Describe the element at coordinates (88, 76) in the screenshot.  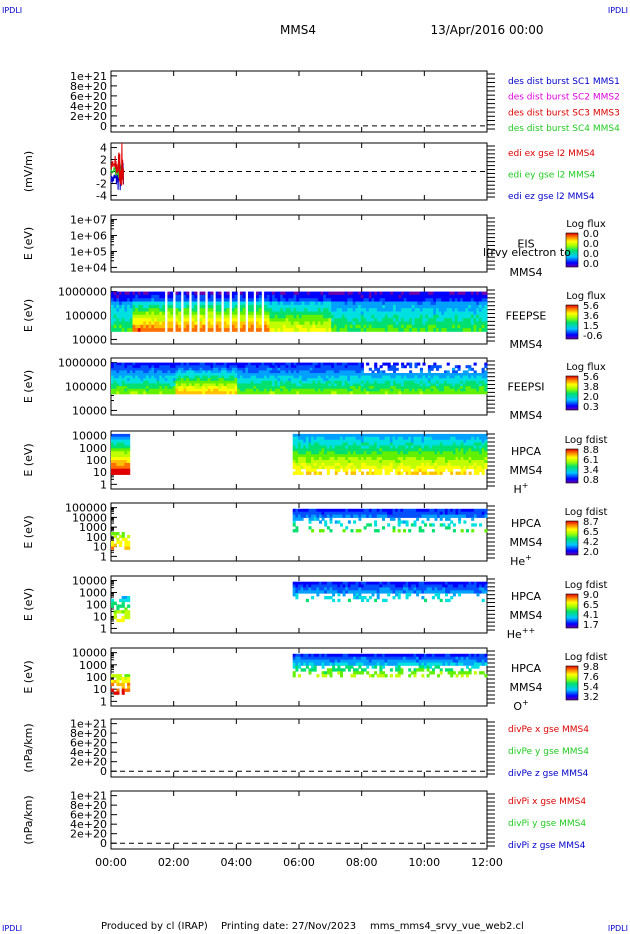
I see `y-tick-label: 1e+21` at that location.